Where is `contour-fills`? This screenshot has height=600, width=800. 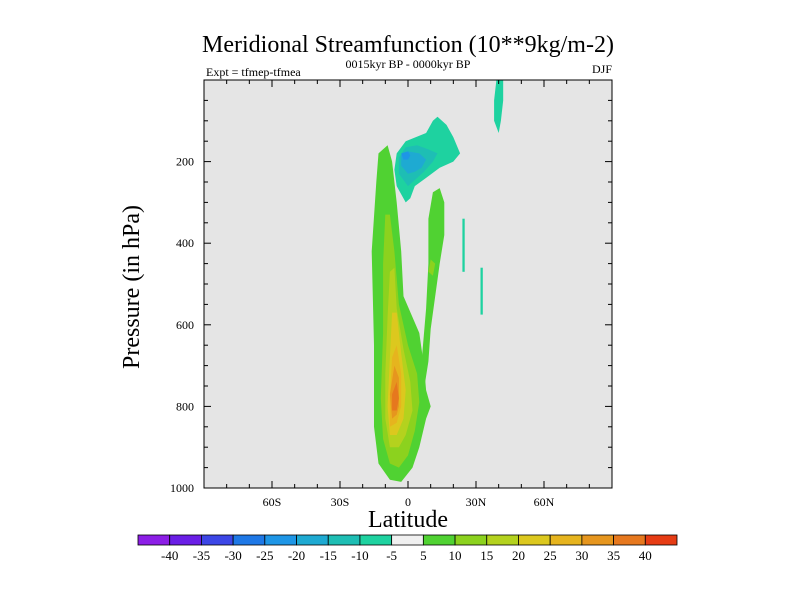 contour-fills is located at coordinates (437, 281).